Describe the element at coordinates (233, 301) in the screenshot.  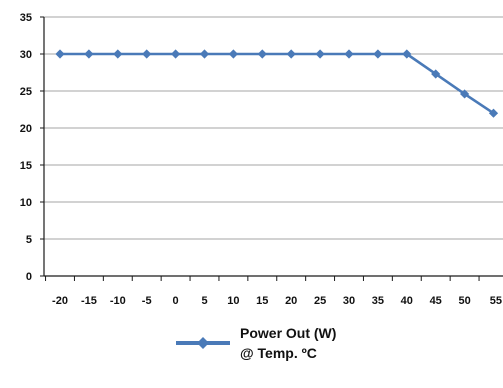
I see `x-tick-label-10: 10` at that location.